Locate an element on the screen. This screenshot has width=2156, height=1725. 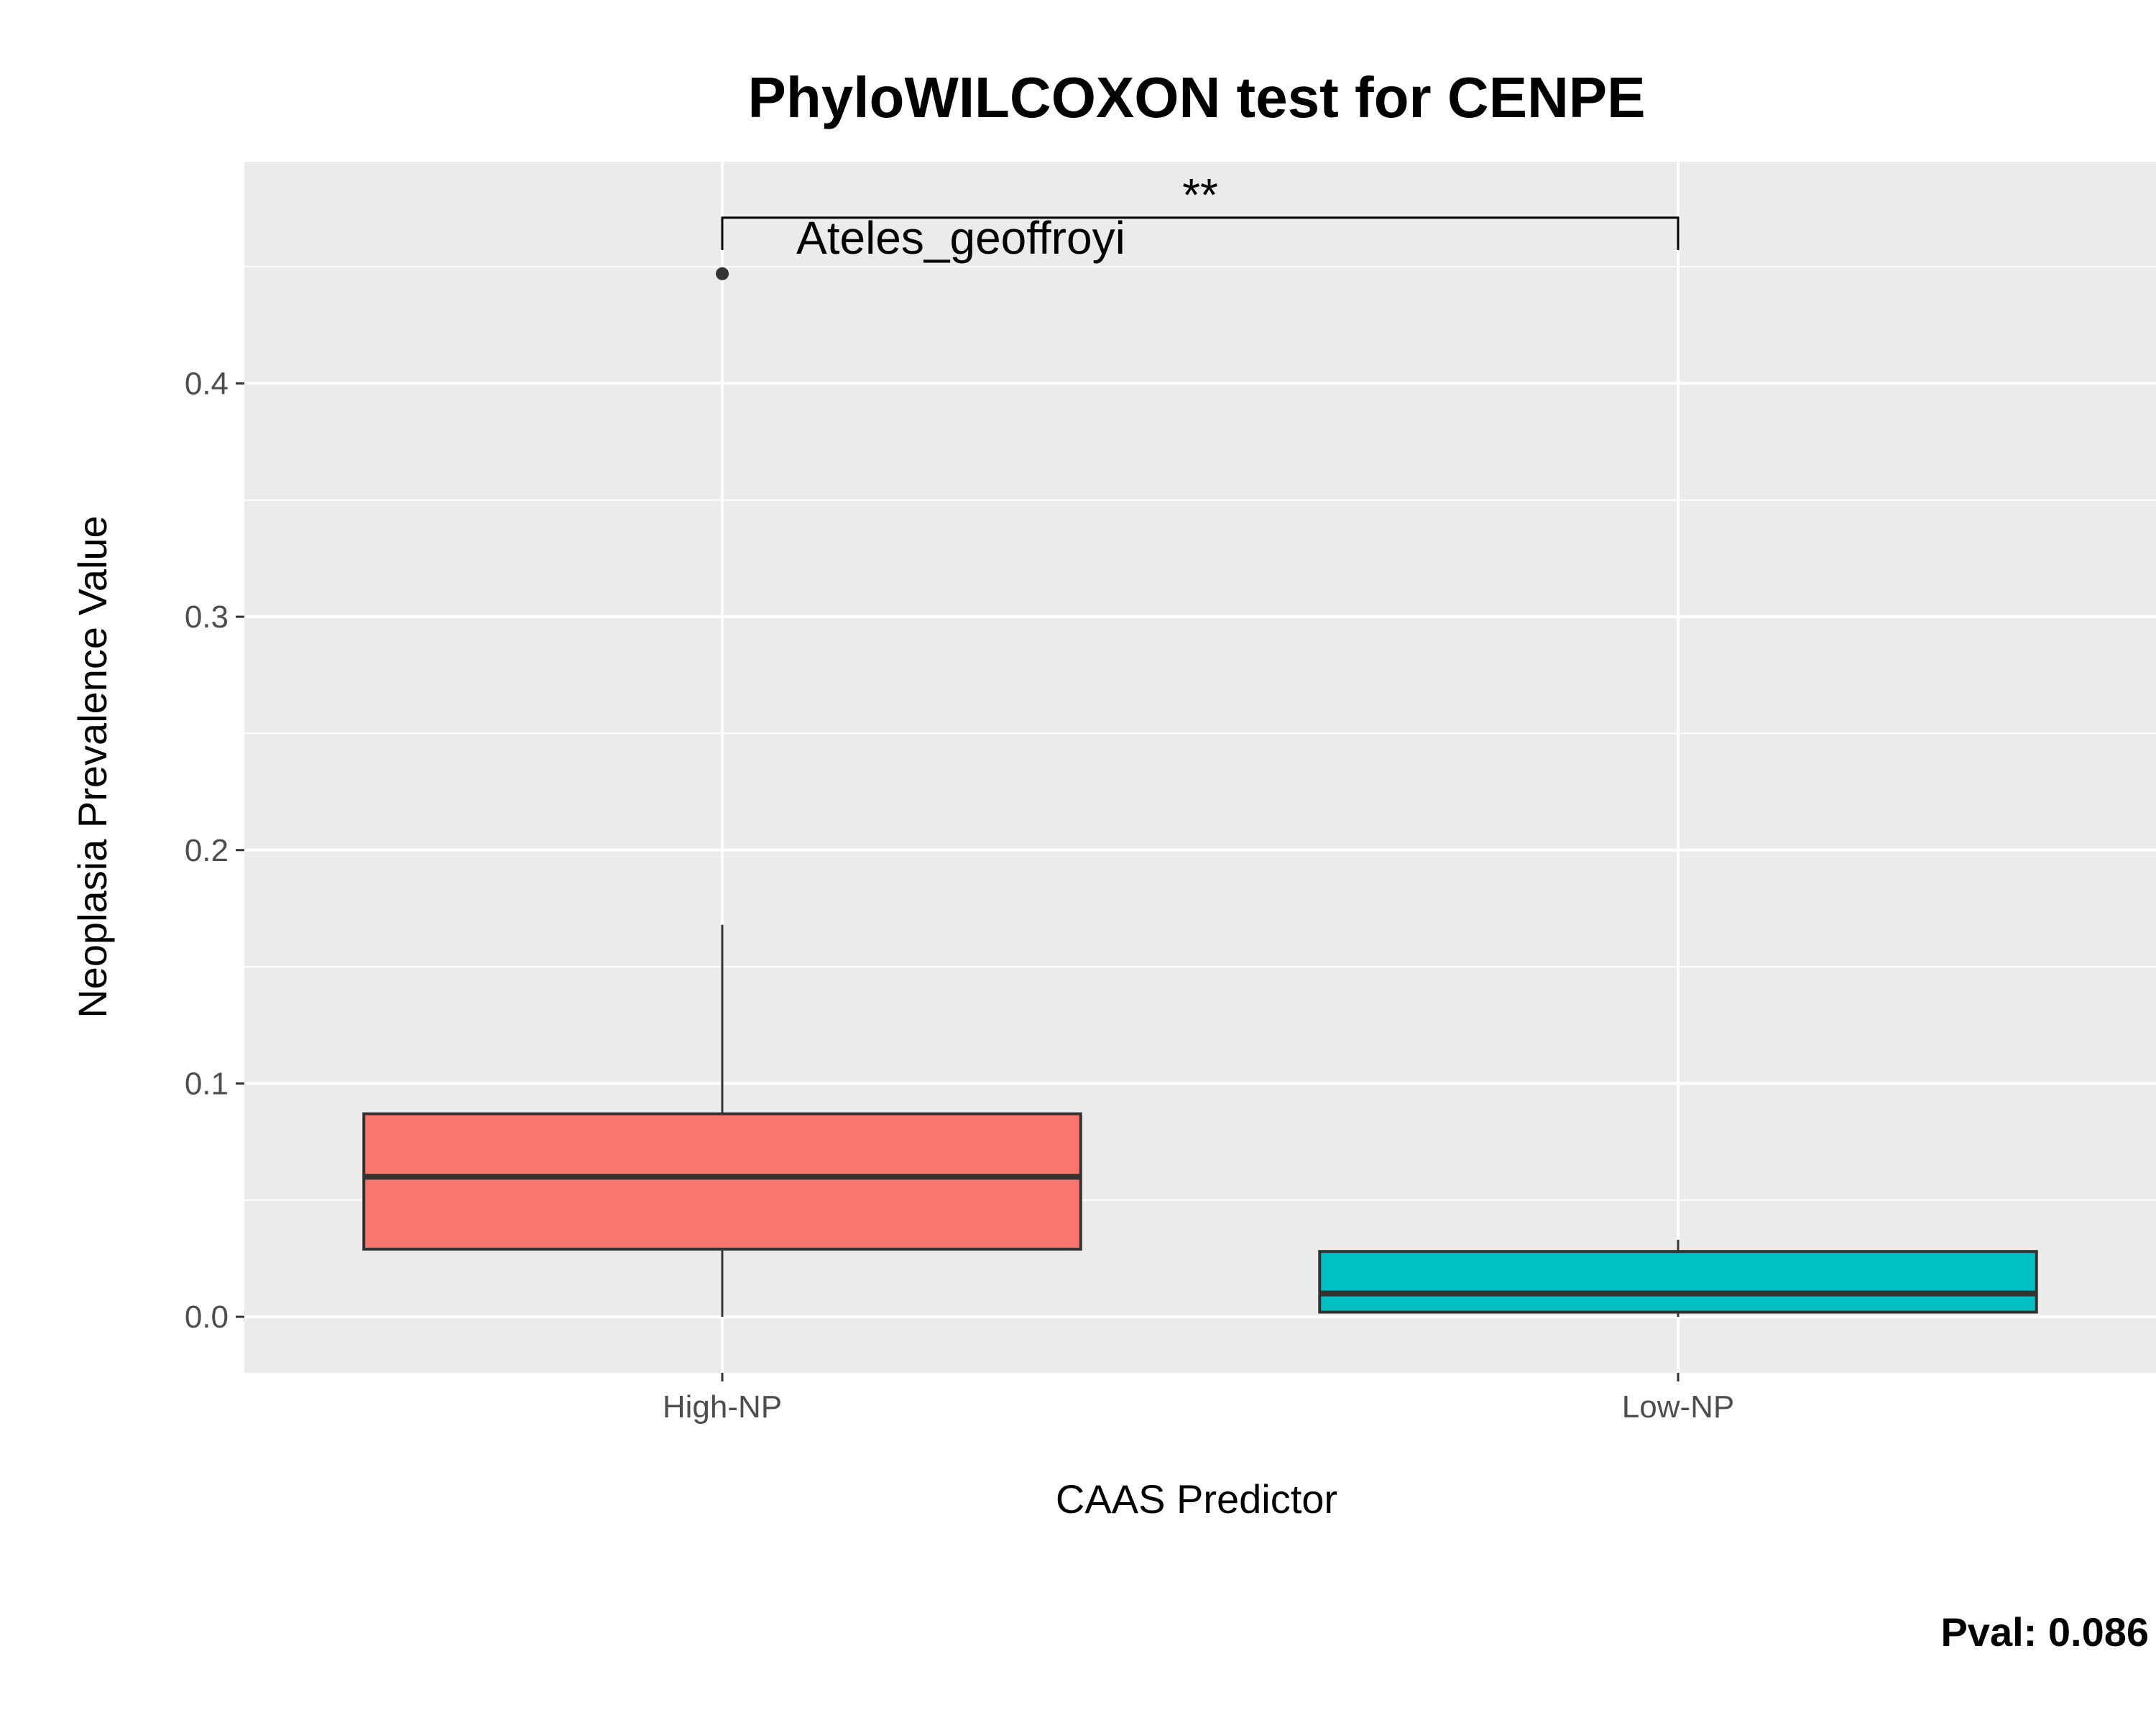
y-tick-label: 0.1 is located at coordinates (207, 1083).